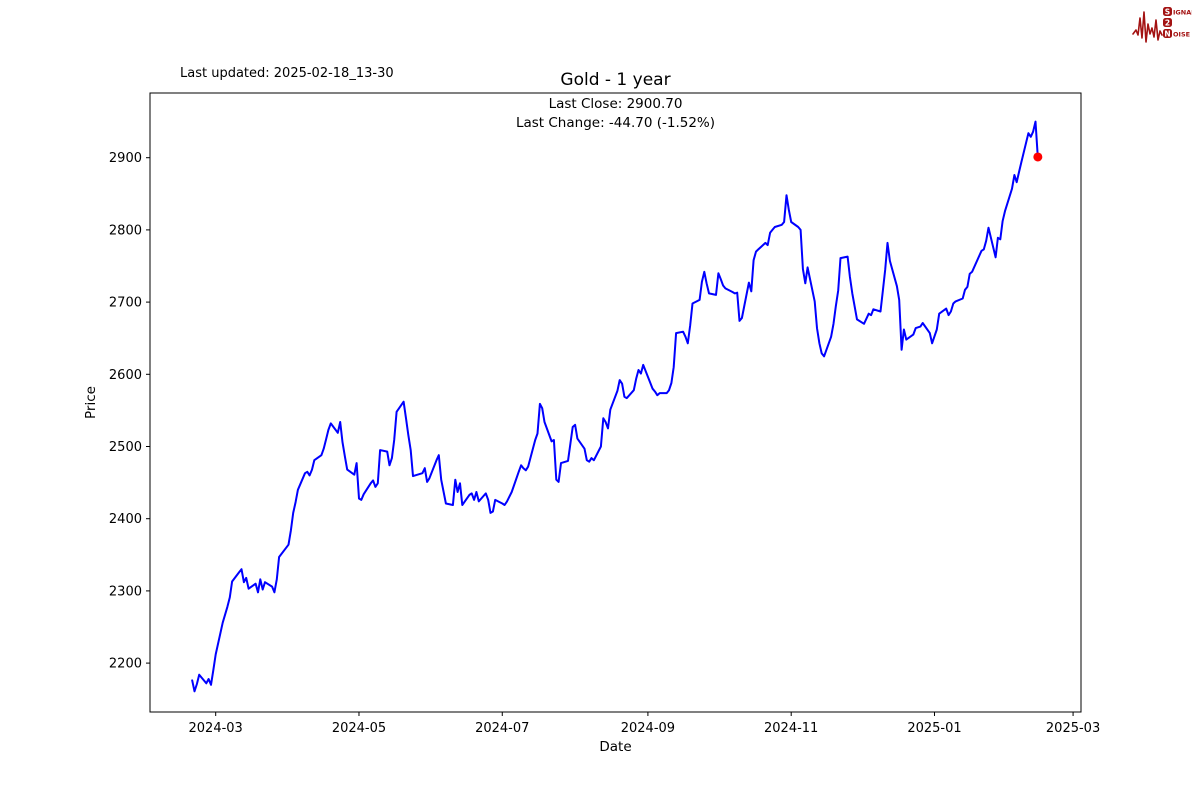  I want to click on y-tick-label: 2600, so click(125, 375).